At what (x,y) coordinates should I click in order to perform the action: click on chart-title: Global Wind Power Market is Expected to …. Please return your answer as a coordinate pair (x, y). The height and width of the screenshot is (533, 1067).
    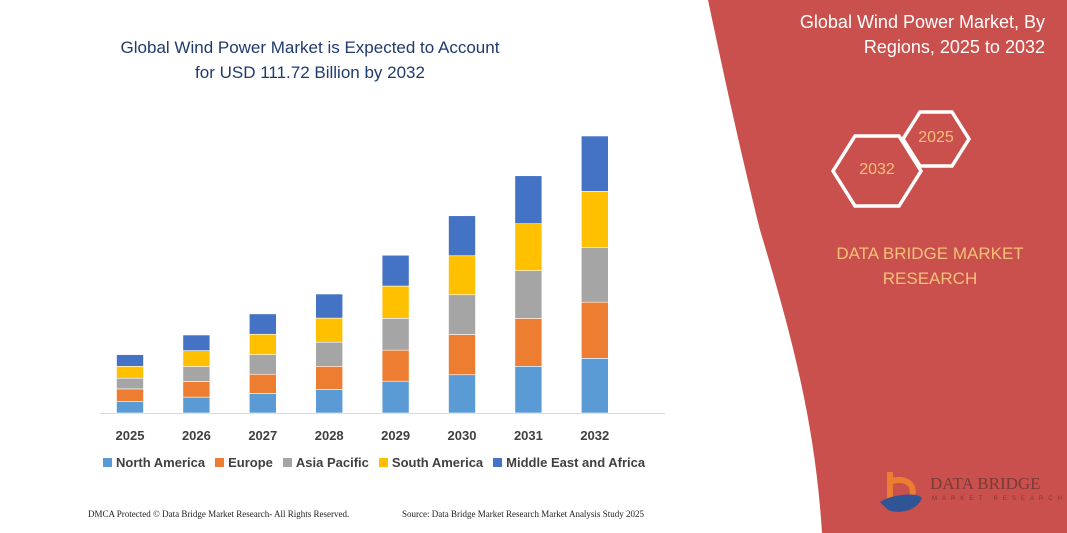
    Looking at the image, I should click on (310, 60).